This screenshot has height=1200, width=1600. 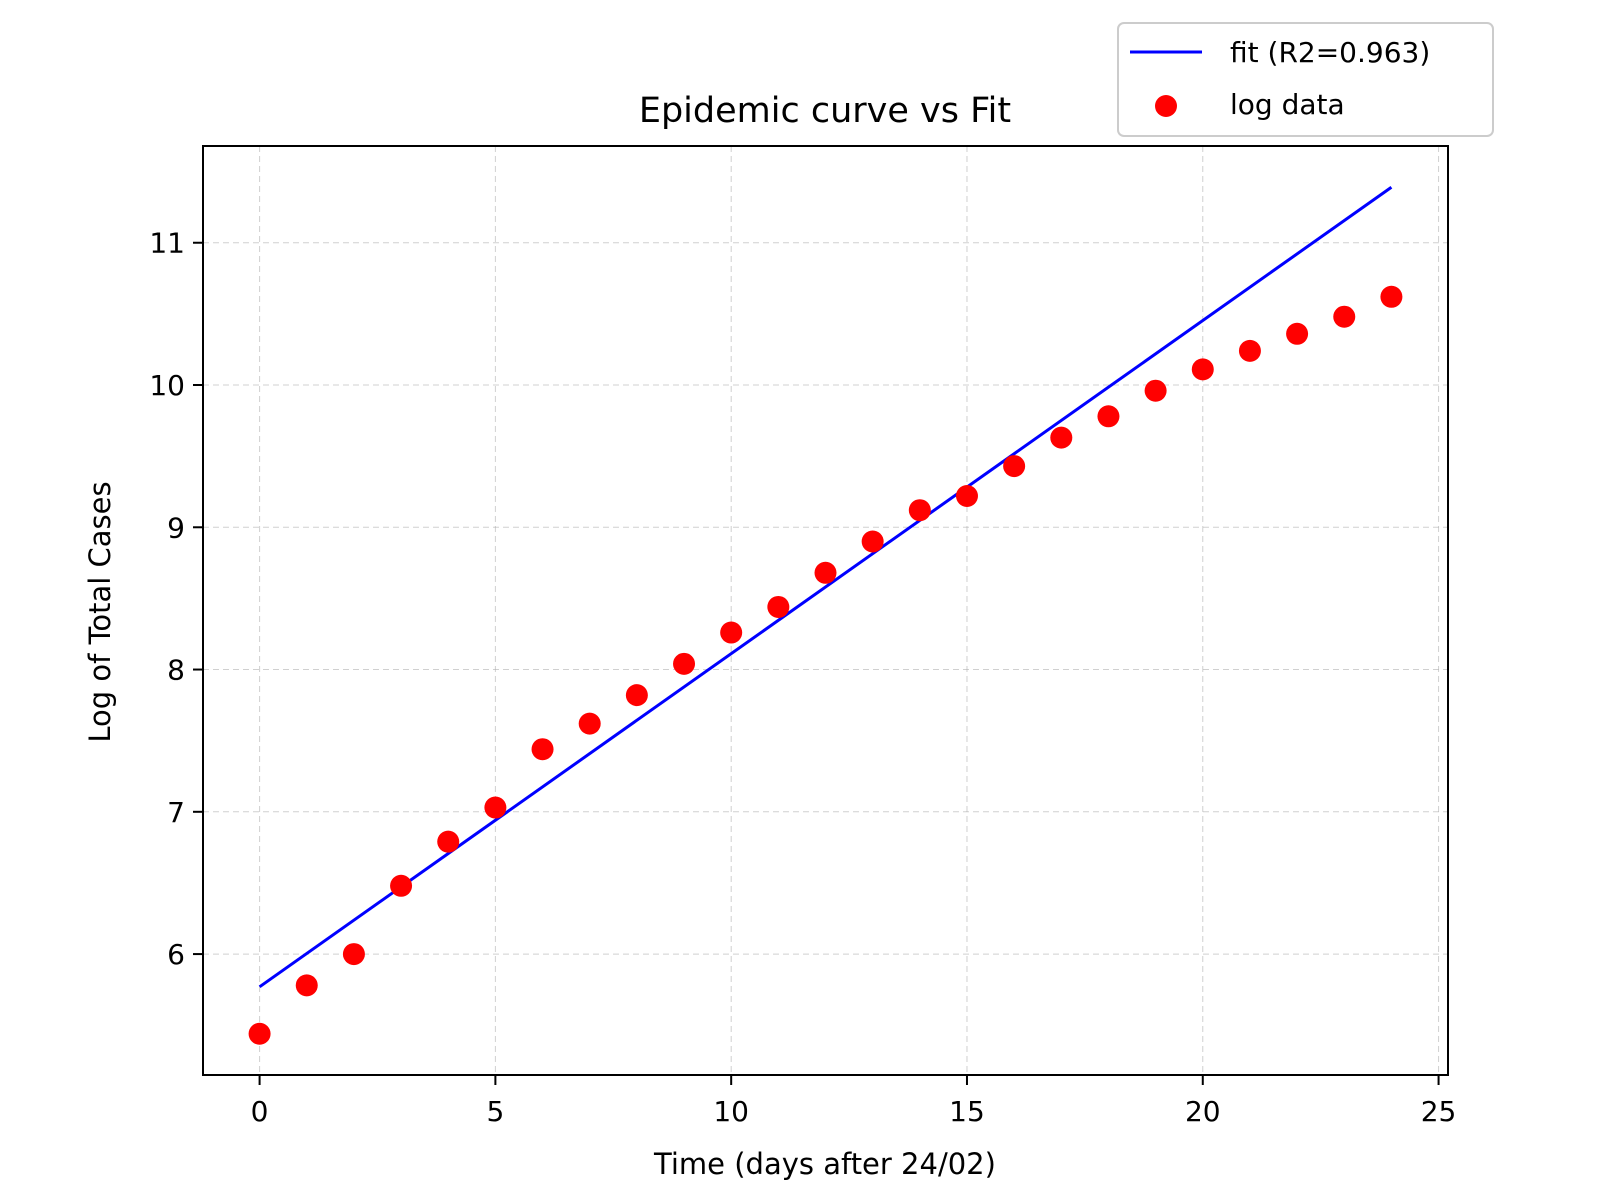 I want to click on x-tick-label: 20, so click(x=1203, y=1111).